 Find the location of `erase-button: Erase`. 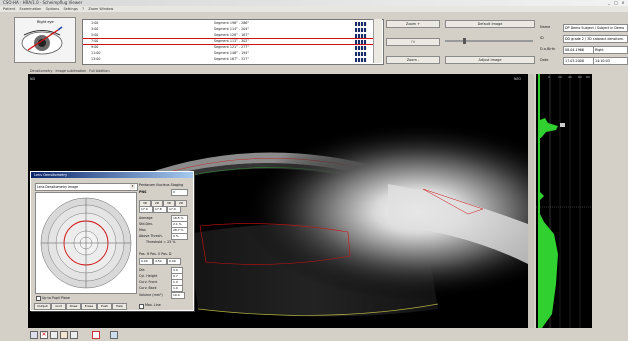

erase-button: Erase is located at coordinates (89, 306).